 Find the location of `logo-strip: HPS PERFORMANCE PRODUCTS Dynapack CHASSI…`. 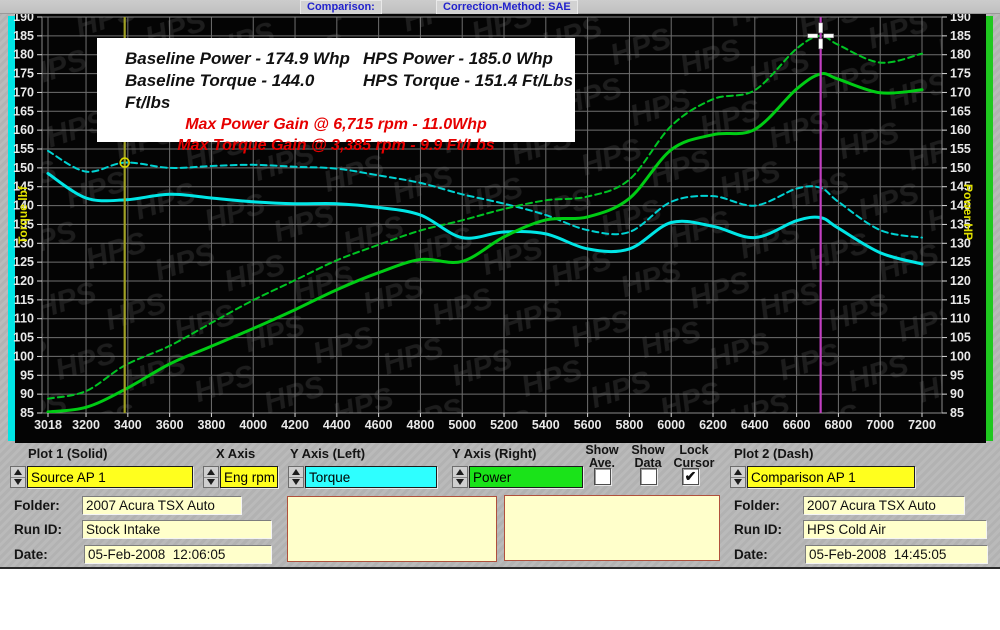

logo-strip: HPS PERFORMANCE PRODUCTS Dynapack CHASSI… is located at coordinates (500, 598).